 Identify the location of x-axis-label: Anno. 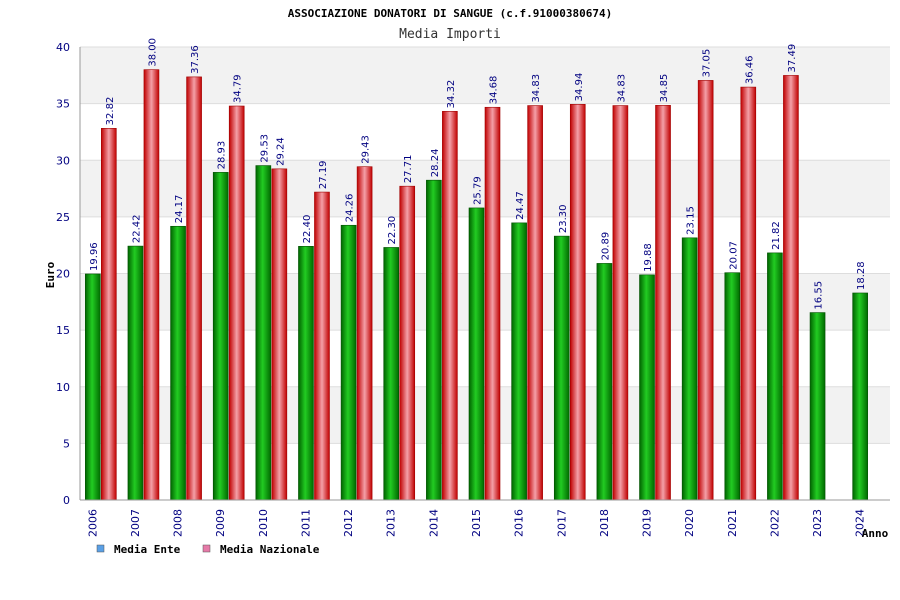
(875, 533).